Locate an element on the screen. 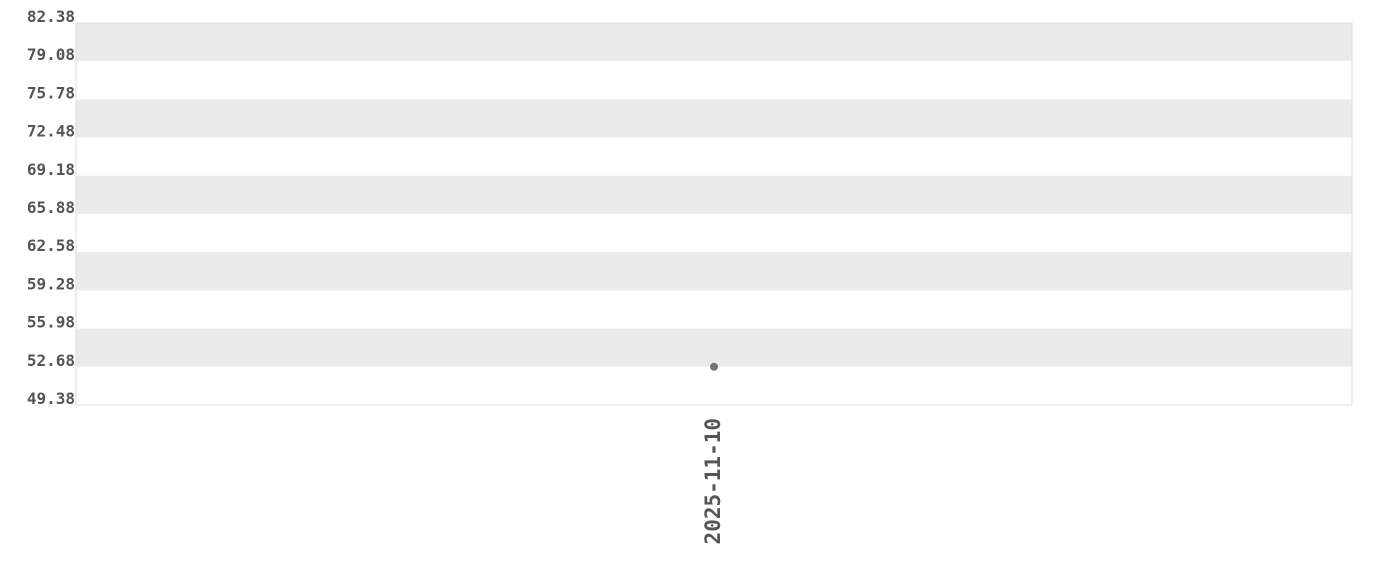  x-axis-ticks: 2025-11-10 is located at coordinates (713, 481).